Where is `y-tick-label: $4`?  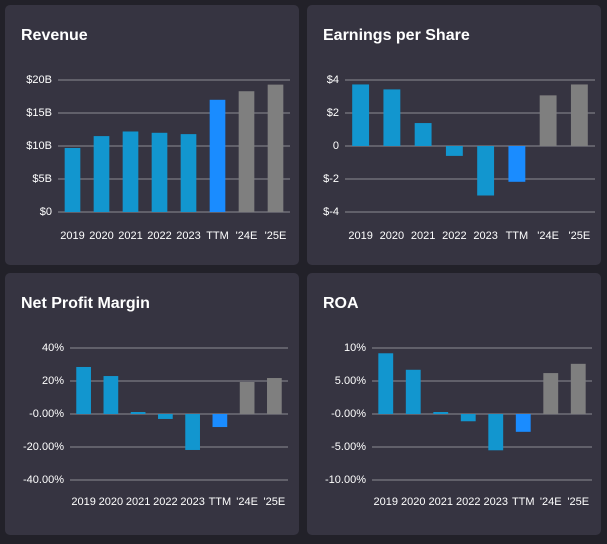 y-tick-label: $4 is located at coordinates (333, 80).